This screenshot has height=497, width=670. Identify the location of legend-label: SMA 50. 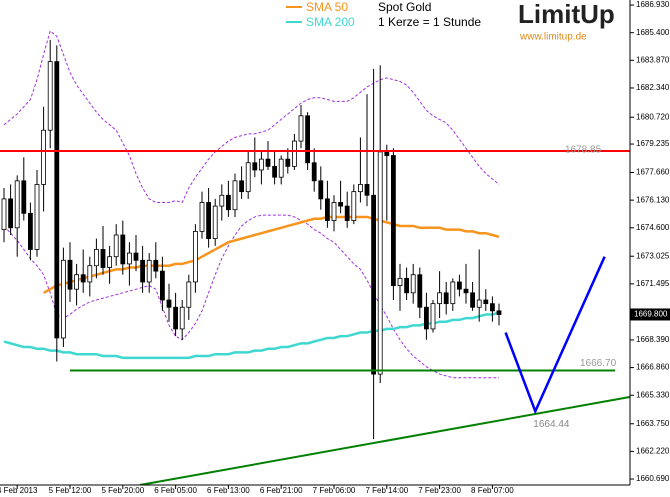
(327, 7).